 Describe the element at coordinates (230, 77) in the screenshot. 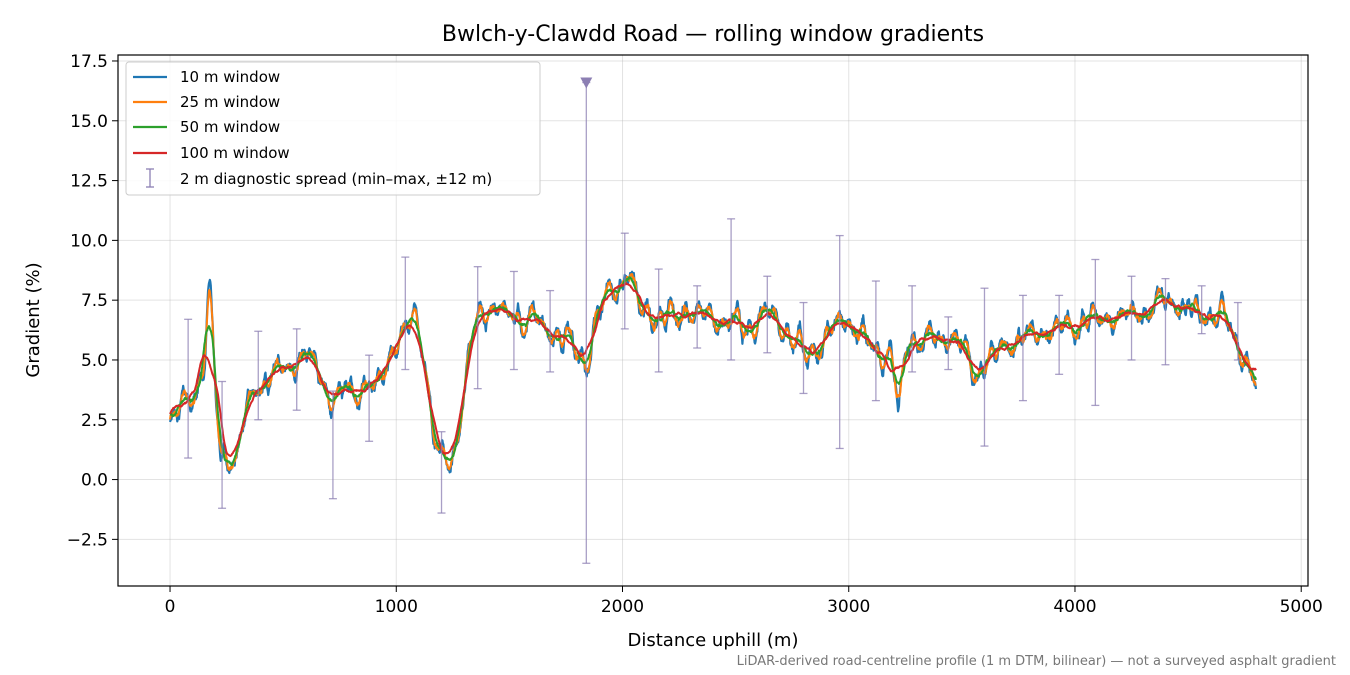

I see `legend-label-10m: 10 m window` at that location.